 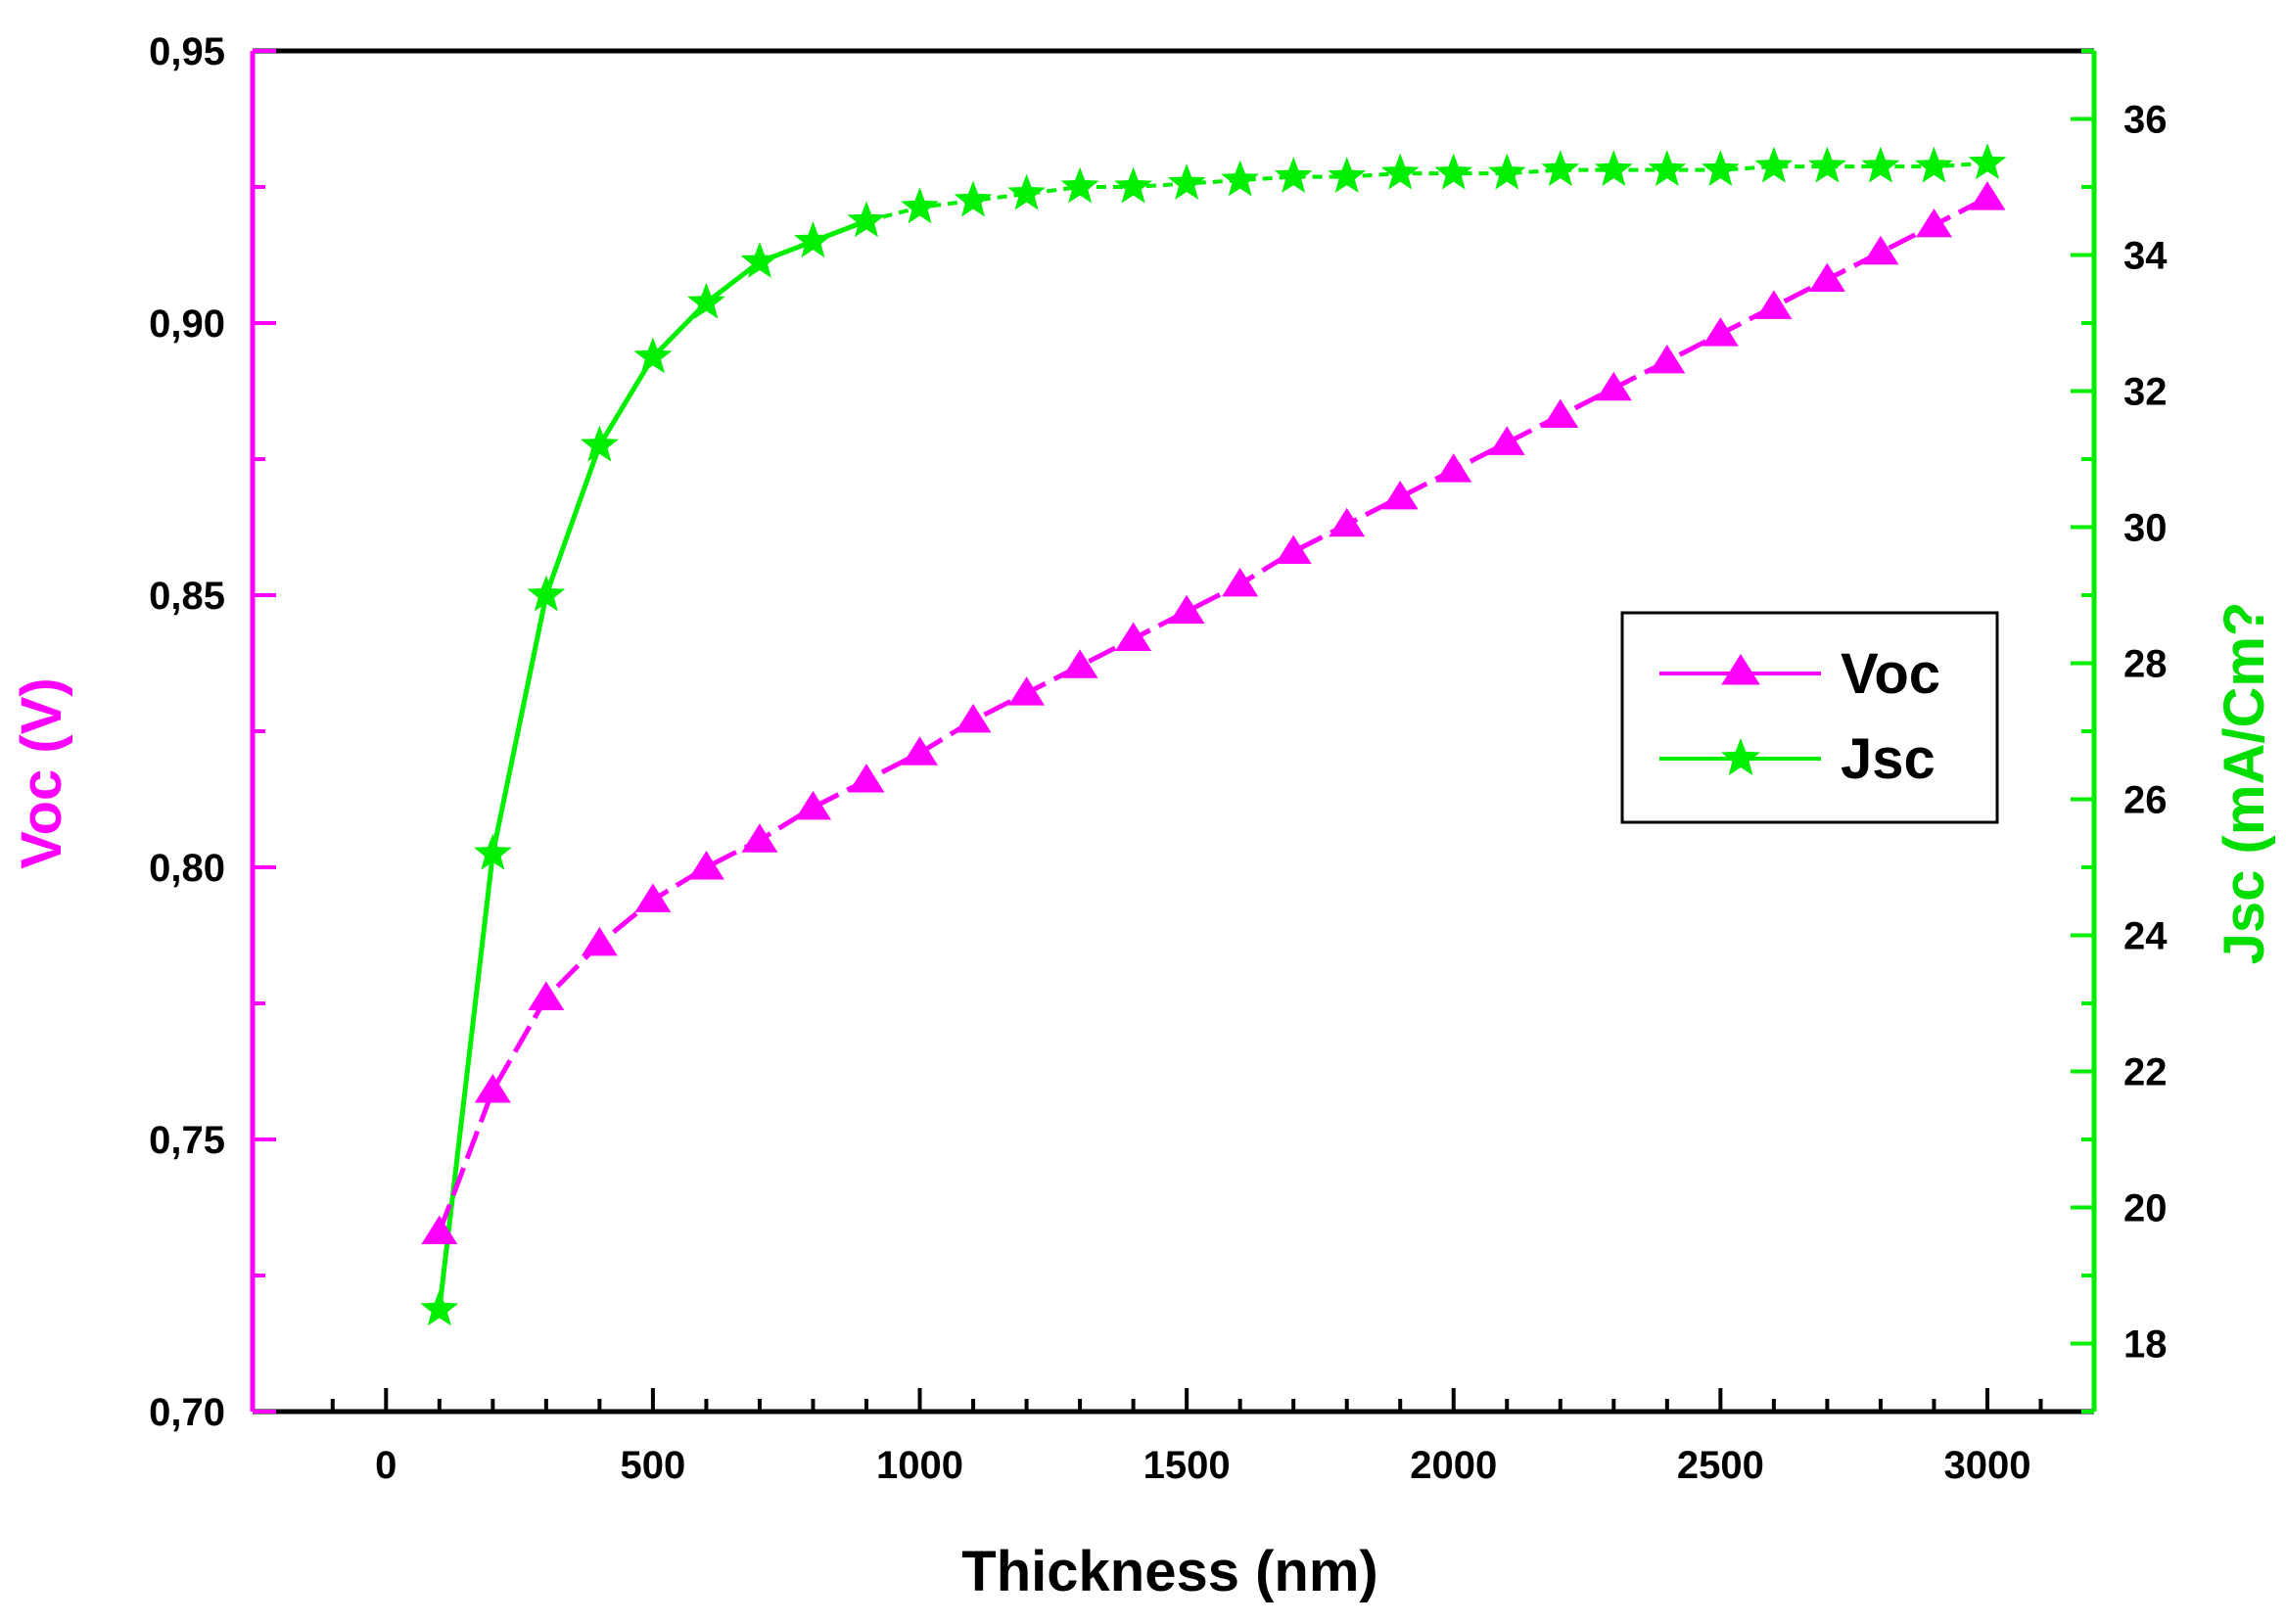 I want to click on y-right-tick-label: 36, so click(x=2145, y=121).